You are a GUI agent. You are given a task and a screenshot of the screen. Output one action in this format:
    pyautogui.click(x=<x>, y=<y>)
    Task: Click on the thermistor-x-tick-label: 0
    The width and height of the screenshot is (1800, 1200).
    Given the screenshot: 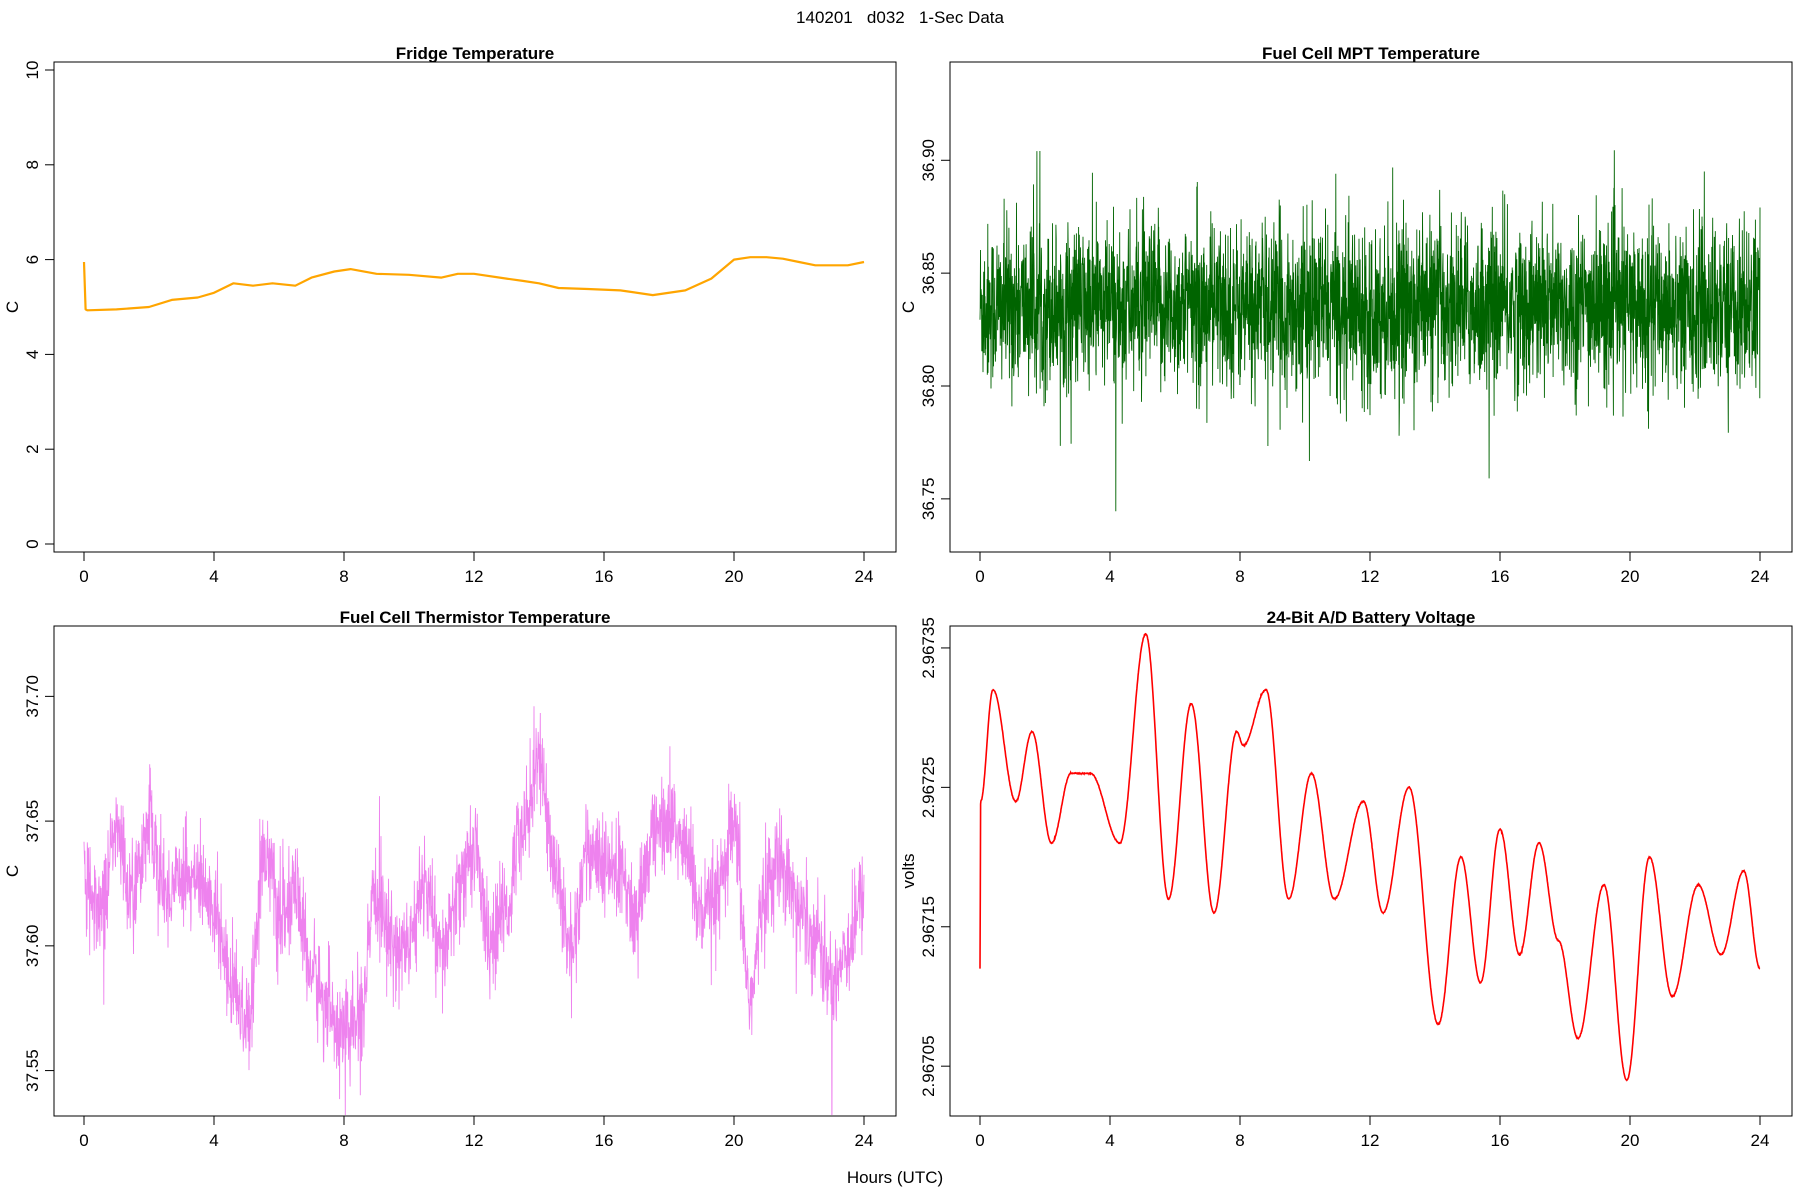 What is the action you would take?
    pyautogui.click(x=83, y=1140)
    